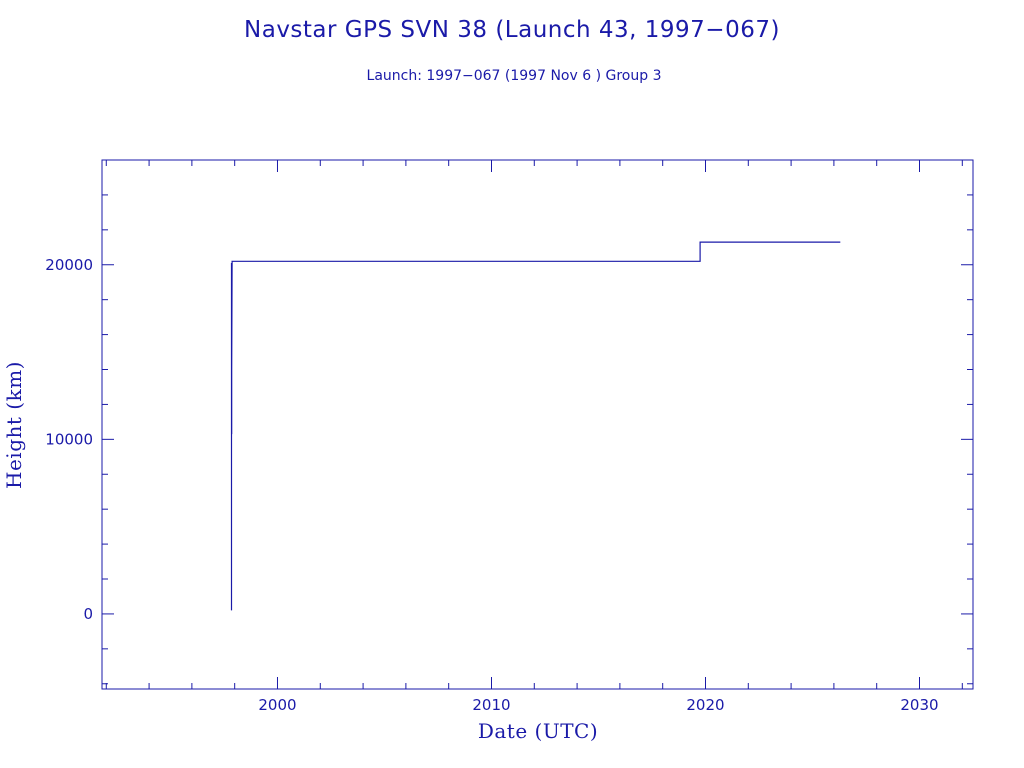  What do you see at coordinates (69, 439) in the screenshot?
I see `y-tick-label: 10000` at bounding box center [69, 439].